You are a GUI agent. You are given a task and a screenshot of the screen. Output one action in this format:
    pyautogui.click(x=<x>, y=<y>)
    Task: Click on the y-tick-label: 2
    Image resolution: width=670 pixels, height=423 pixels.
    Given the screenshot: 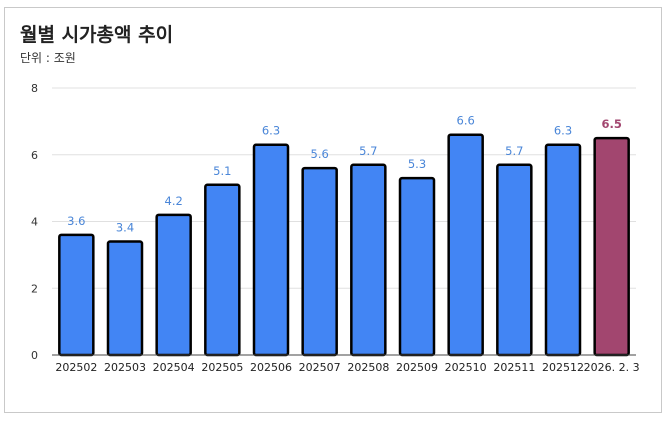 What is the action you would take?
    pyautogui.click(x=34, y=288)
    